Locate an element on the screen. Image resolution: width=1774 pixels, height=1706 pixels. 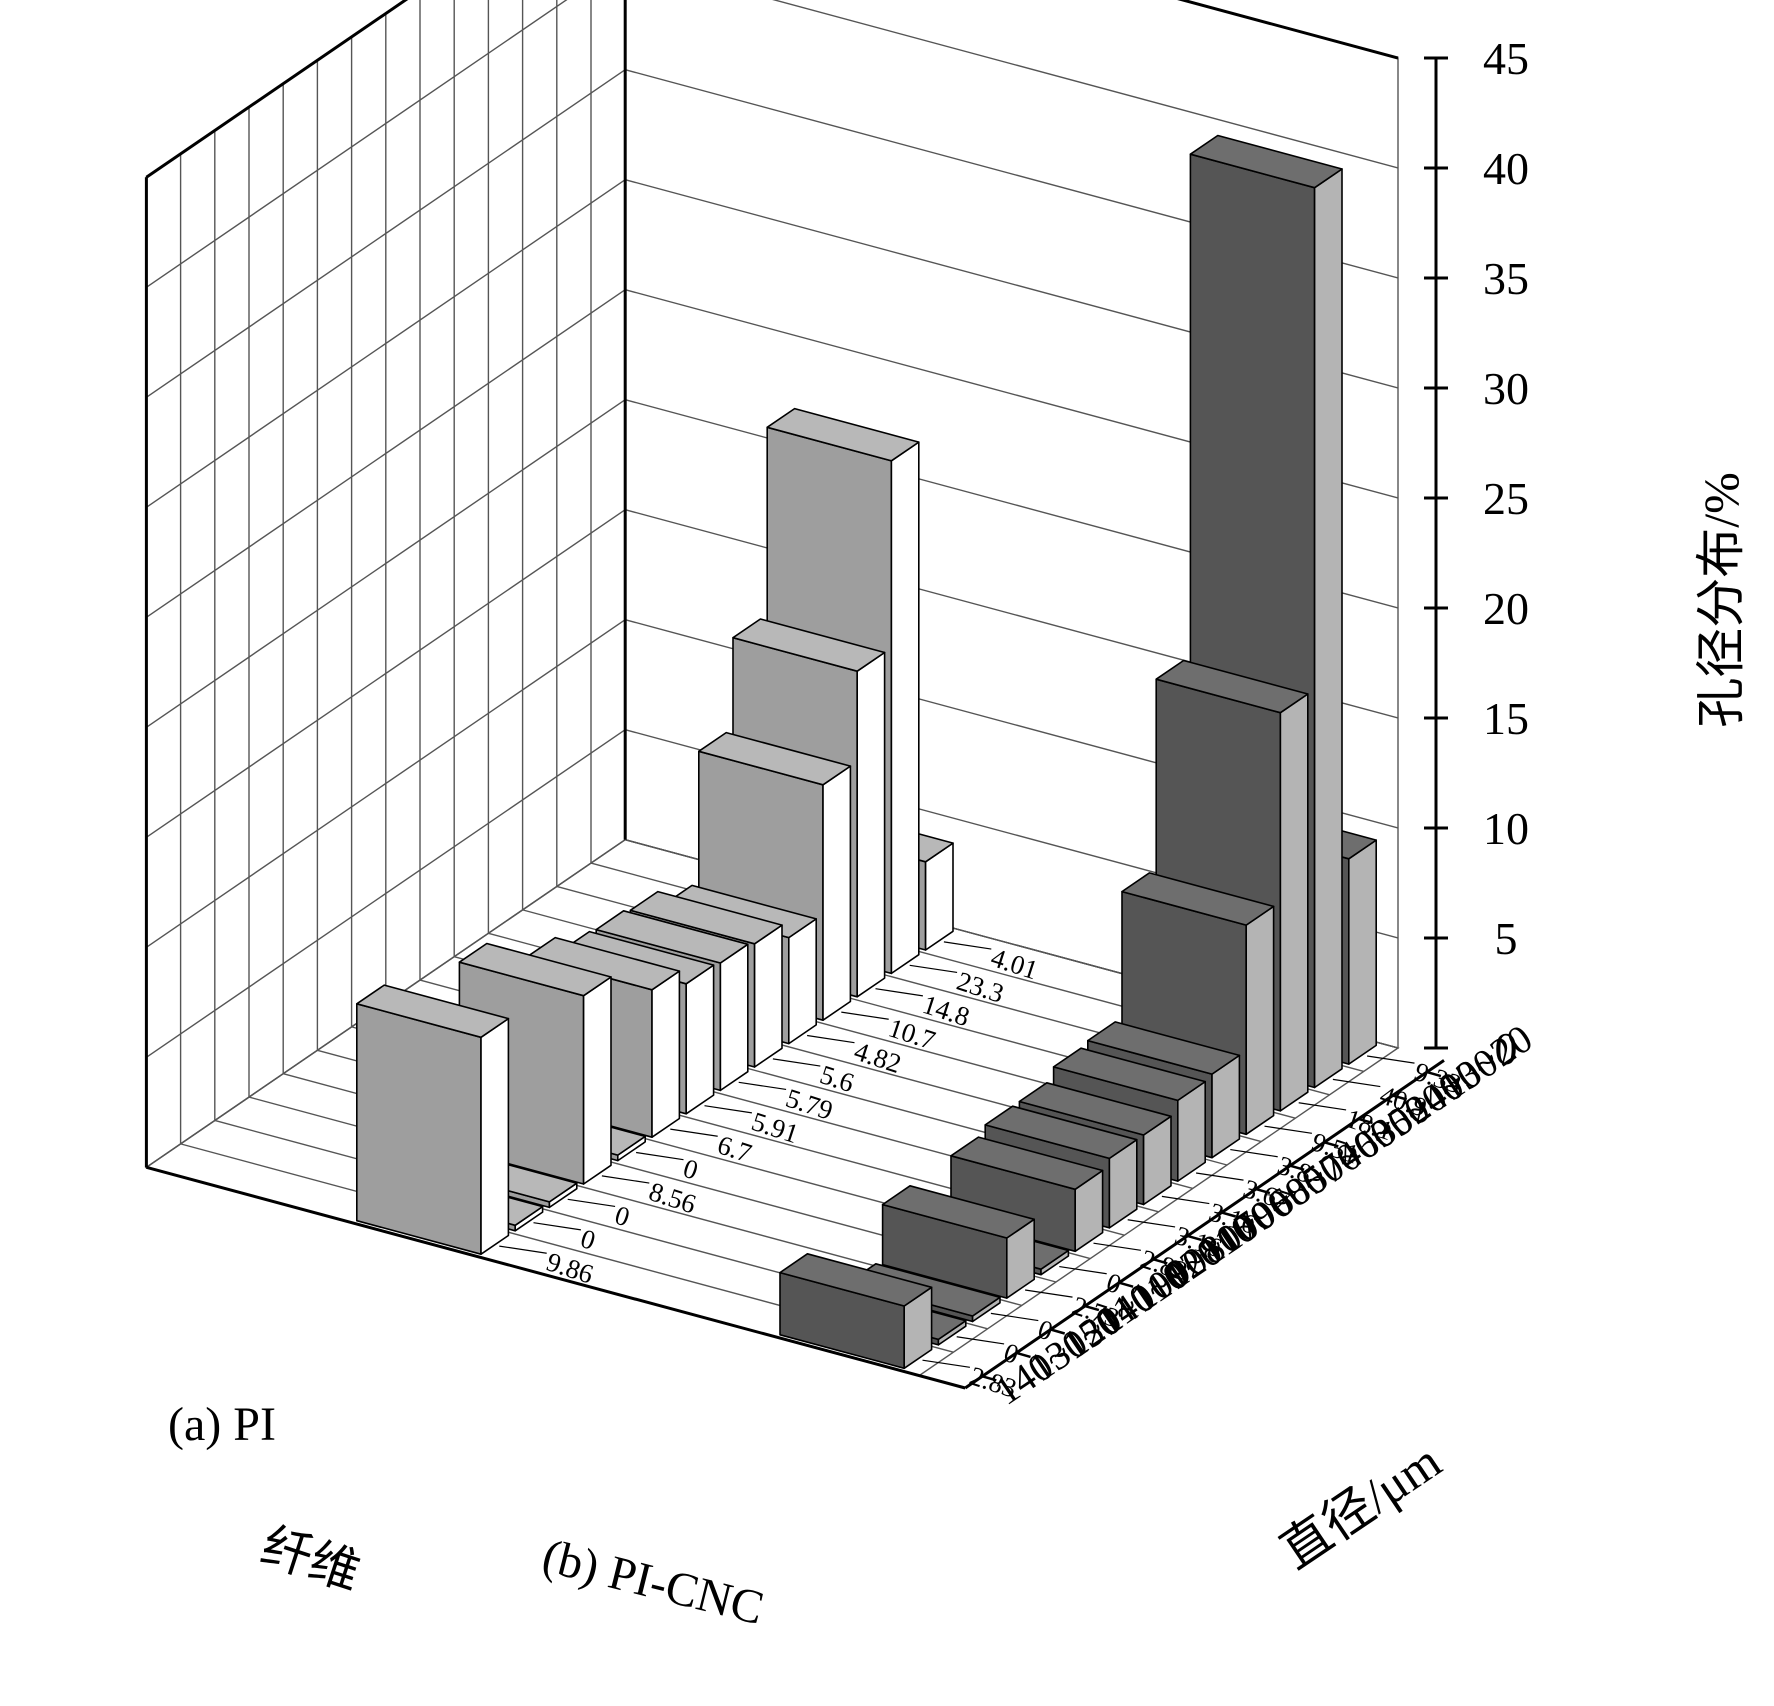
x-axis-line is located at coordinates (1204, 1224).